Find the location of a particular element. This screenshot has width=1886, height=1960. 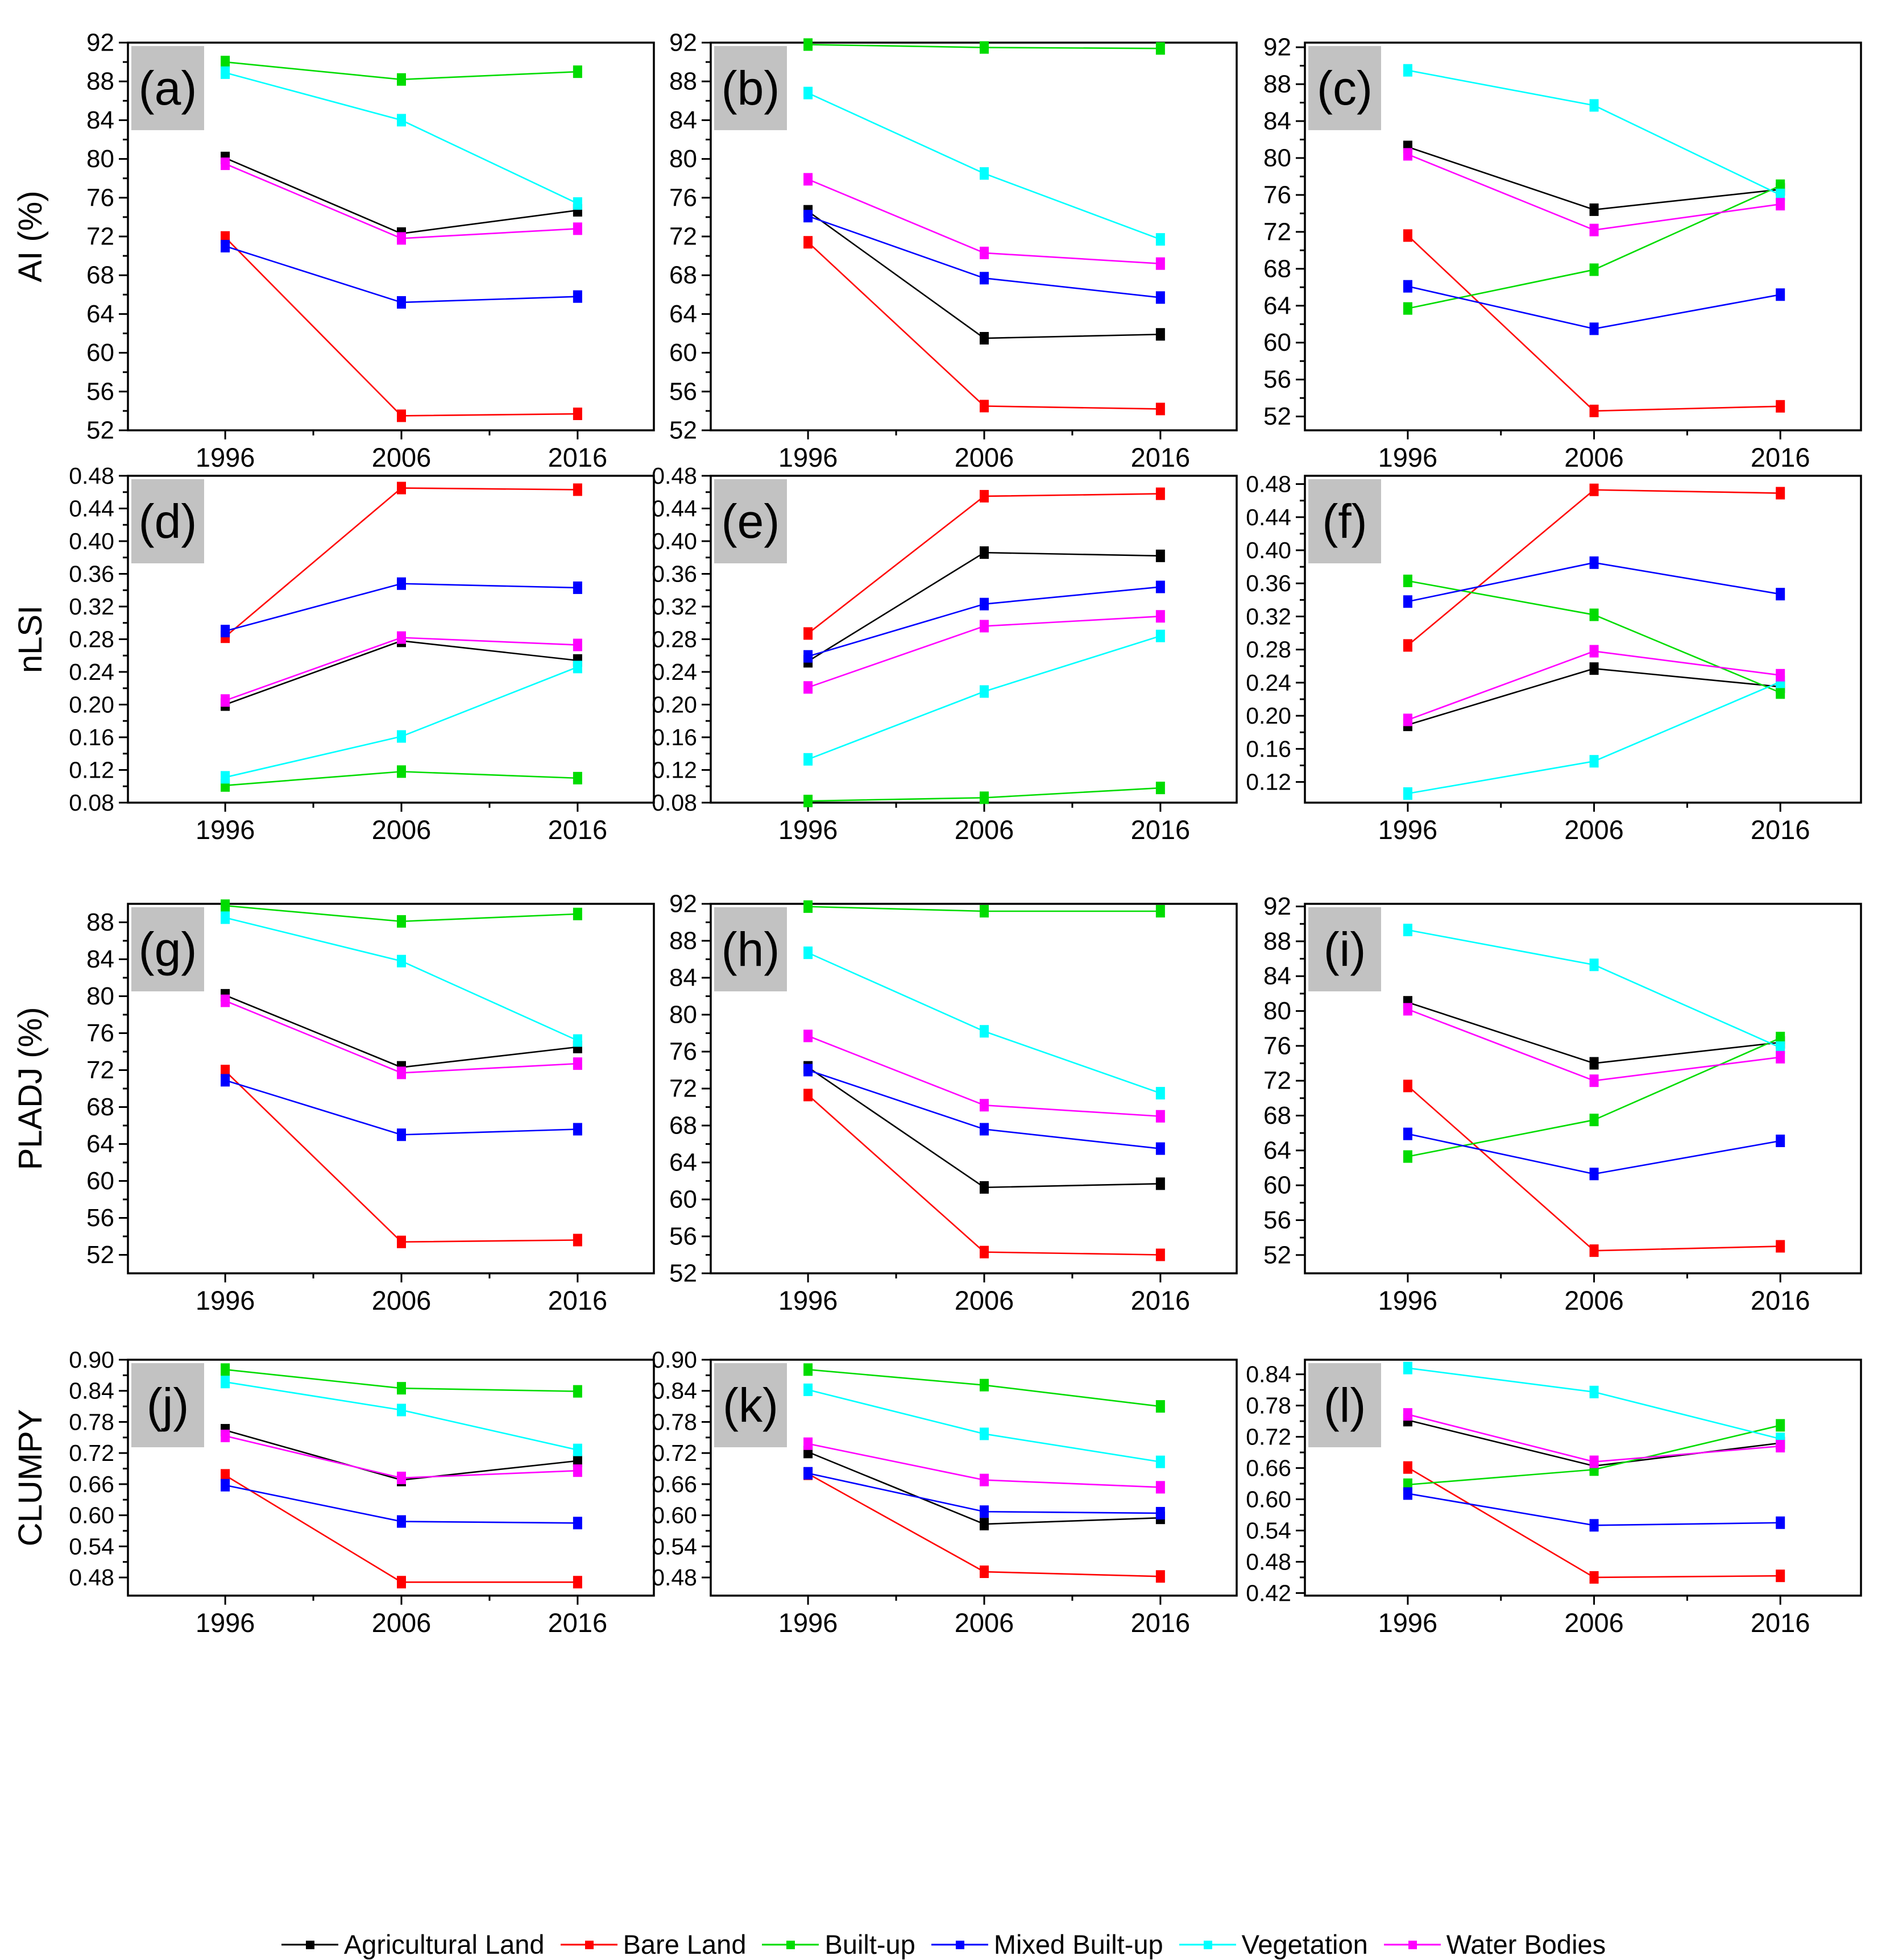

y-tick-label: 64 is located at coordinates (683, 1163).